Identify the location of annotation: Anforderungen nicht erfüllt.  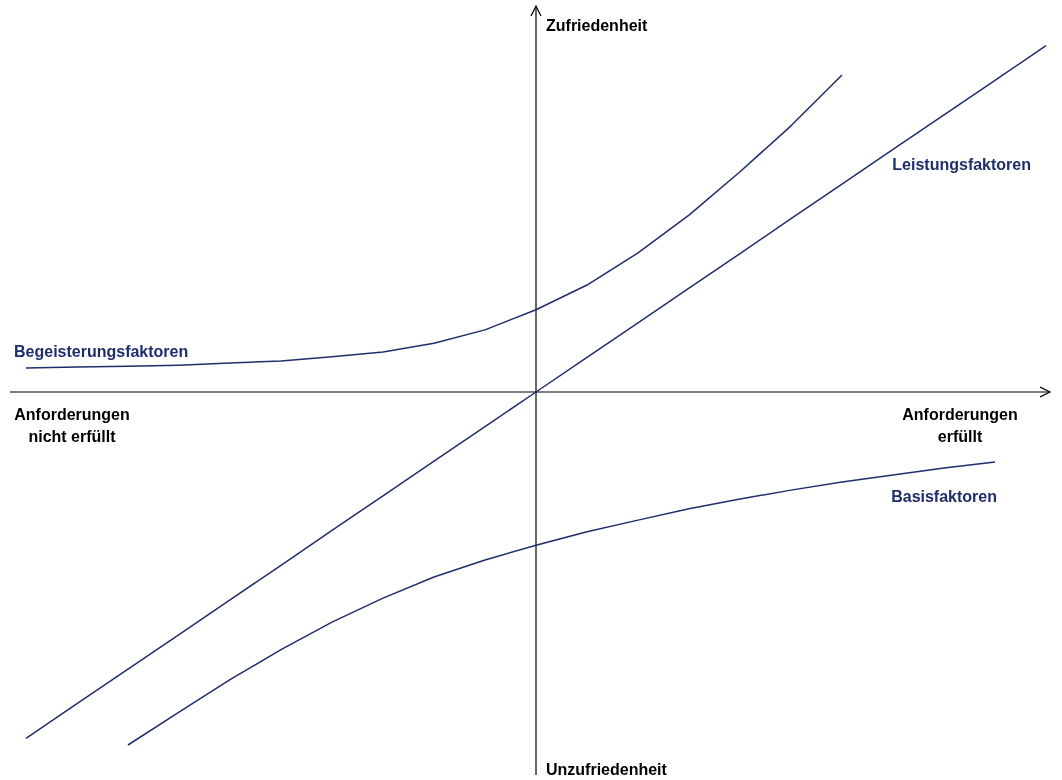
(72, 425).